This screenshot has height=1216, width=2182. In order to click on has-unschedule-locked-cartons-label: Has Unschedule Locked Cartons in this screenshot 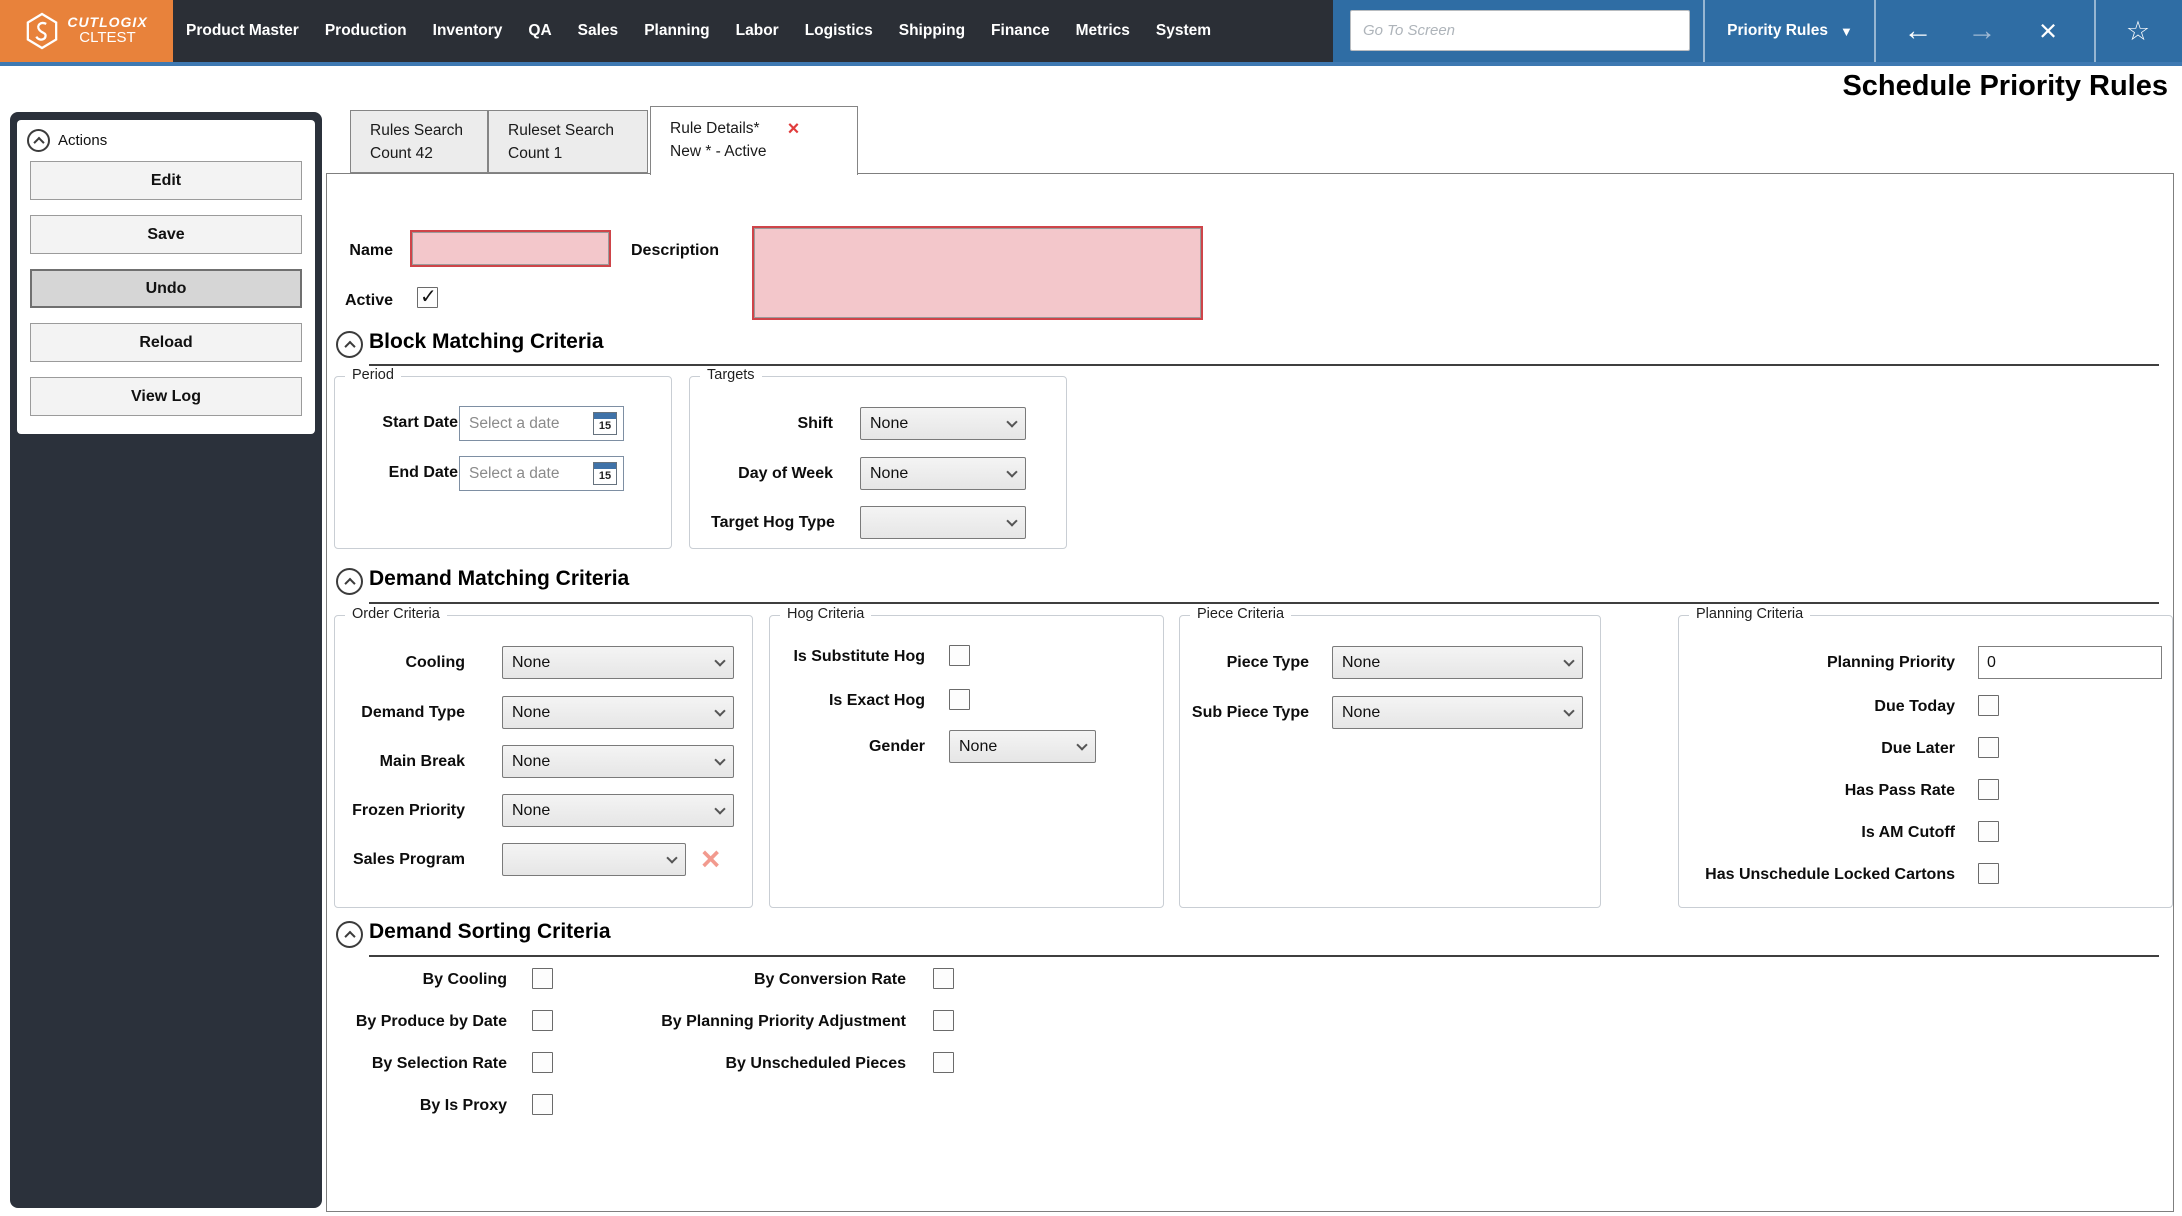, I will do `click(1830, 874)`.